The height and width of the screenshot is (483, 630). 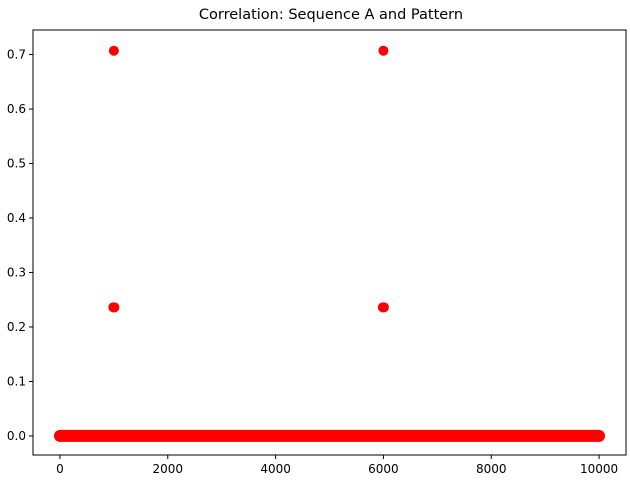 What do you see at coordinates (491, 469) in the screenshot?
I see `x-tick-label: 8000` at bounding box center [491, 469].